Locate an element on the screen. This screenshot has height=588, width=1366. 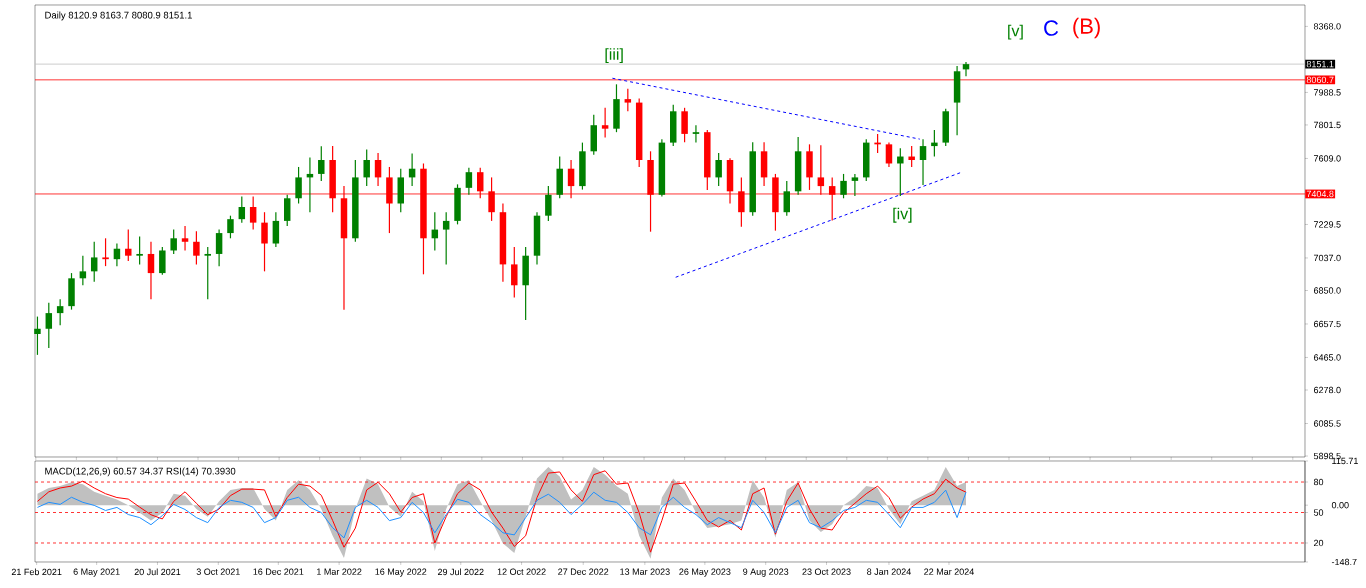
annotation: [iii] is located at coordinates (614, 56).